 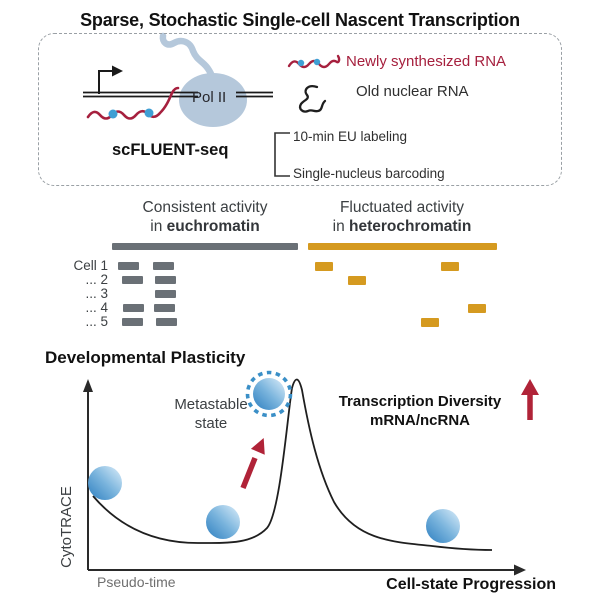 What do you see at coordinates (205, 246) in the screenshot?
I see `euchromatin-bar` at bounding box center [205, 246].